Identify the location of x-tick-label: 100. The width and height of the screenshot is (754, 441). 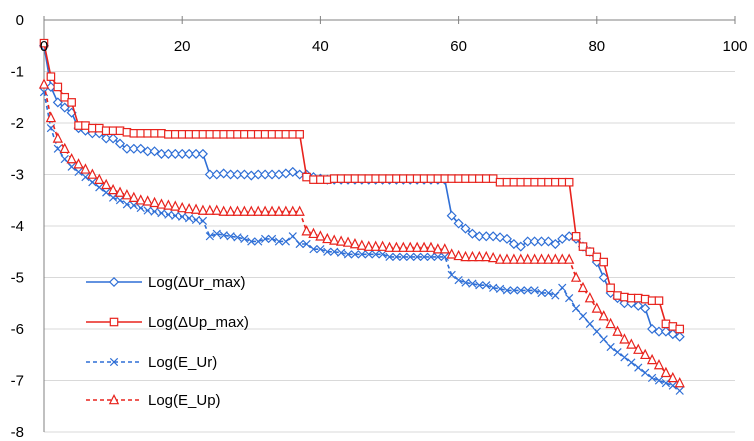
(734, 46).